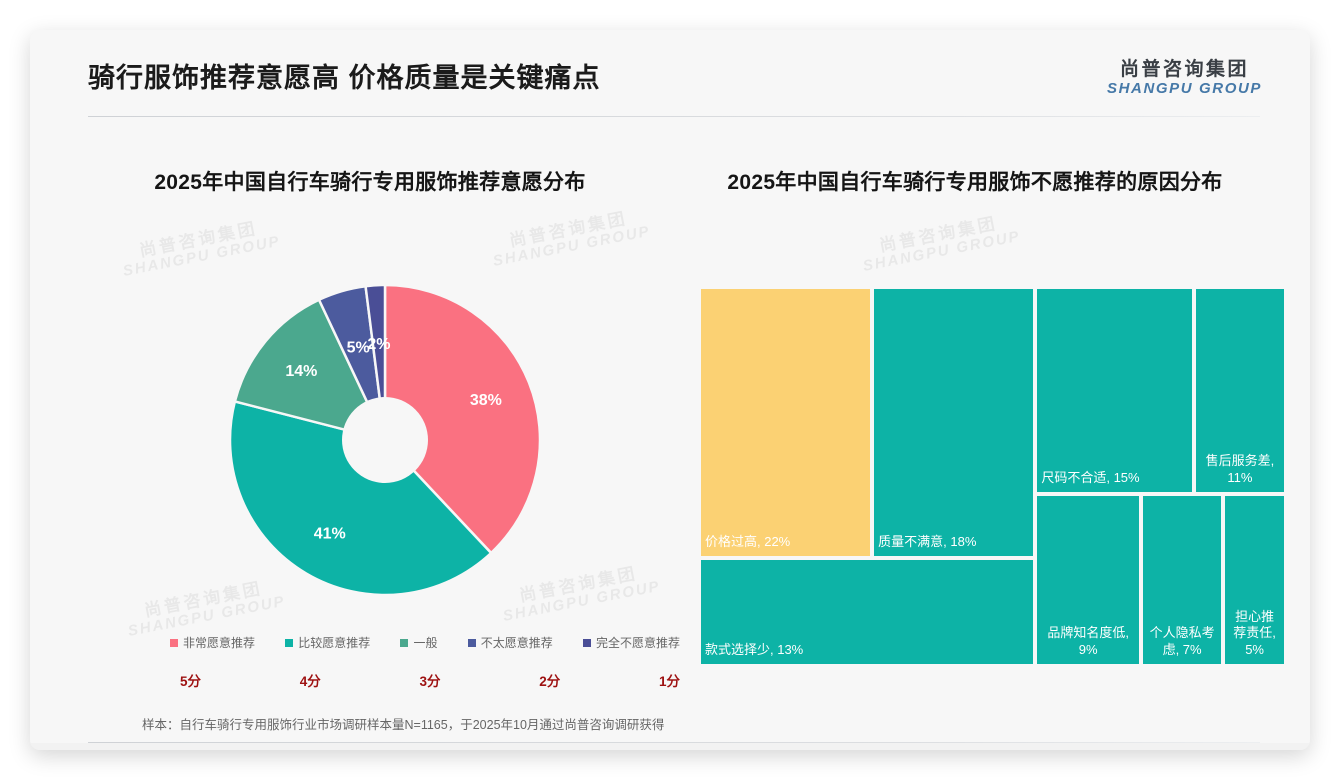 This screenshot has height=780, width=1340. What do you see at coordinates (344, 78) in the screenshot?
I see `page-title: 骑行服饰推荐意愿高 价格质量是关键痛点` at bounding box center [344, 78].